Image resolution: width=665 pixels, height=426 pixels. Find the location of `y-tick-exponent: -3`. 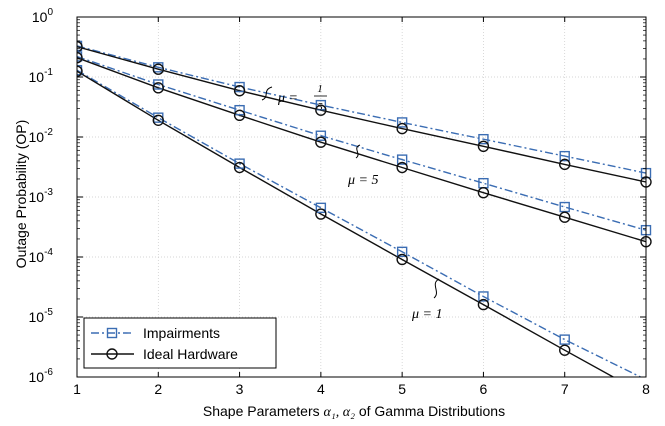

y-tick-exponent: -3 is located at coordinates (48, 192).